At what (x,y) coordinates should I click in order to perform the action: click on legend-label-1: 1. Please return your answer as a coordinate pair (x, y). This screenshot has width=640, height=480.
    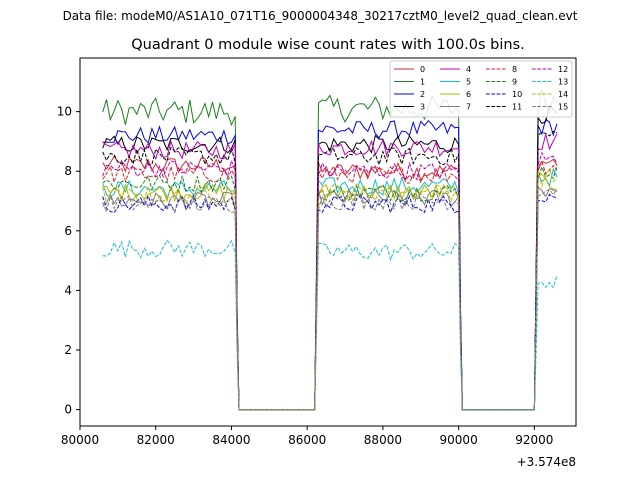
    Looking at the image, I should click on (422, 82).